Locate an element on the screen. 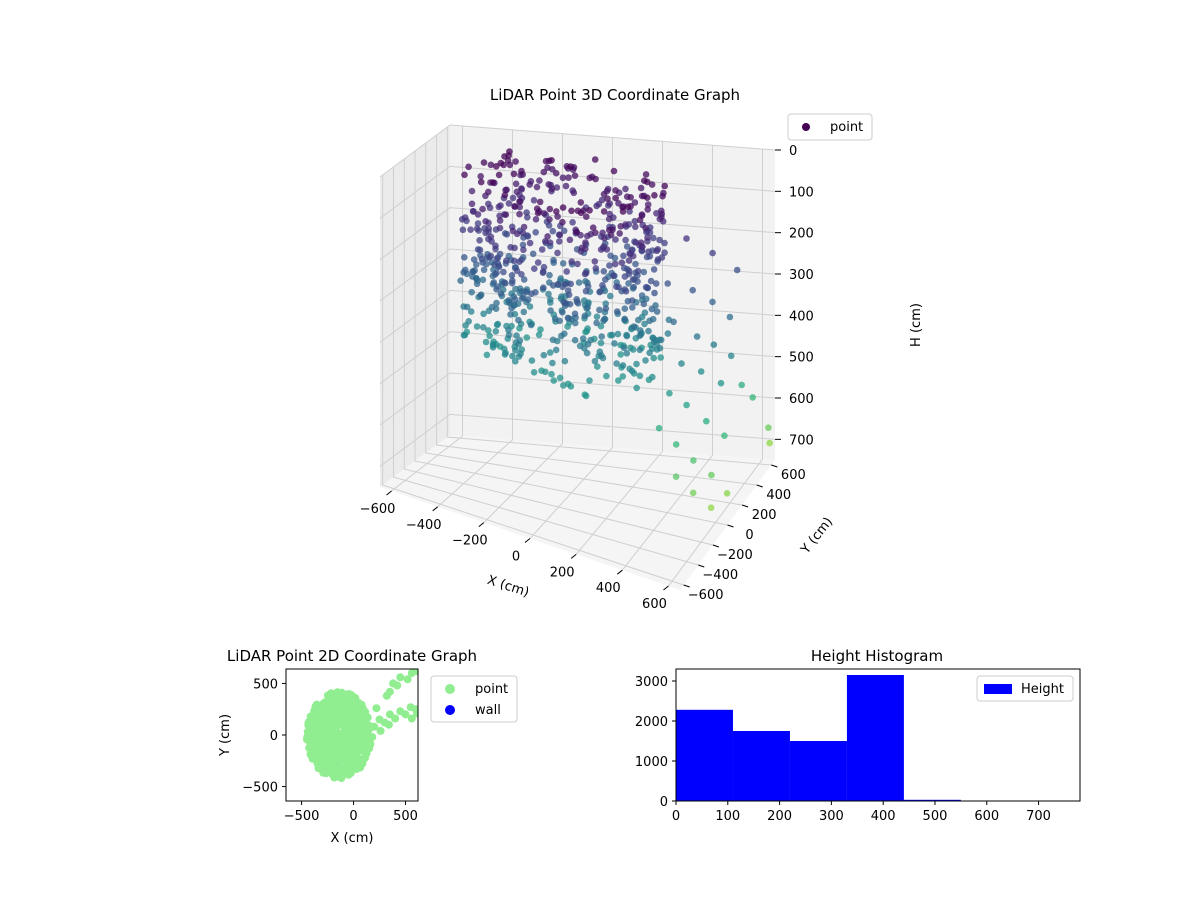 The width and height of the screenshot is (1200, 900). legend-histogram: Height is located at coordinates (1025, 688).